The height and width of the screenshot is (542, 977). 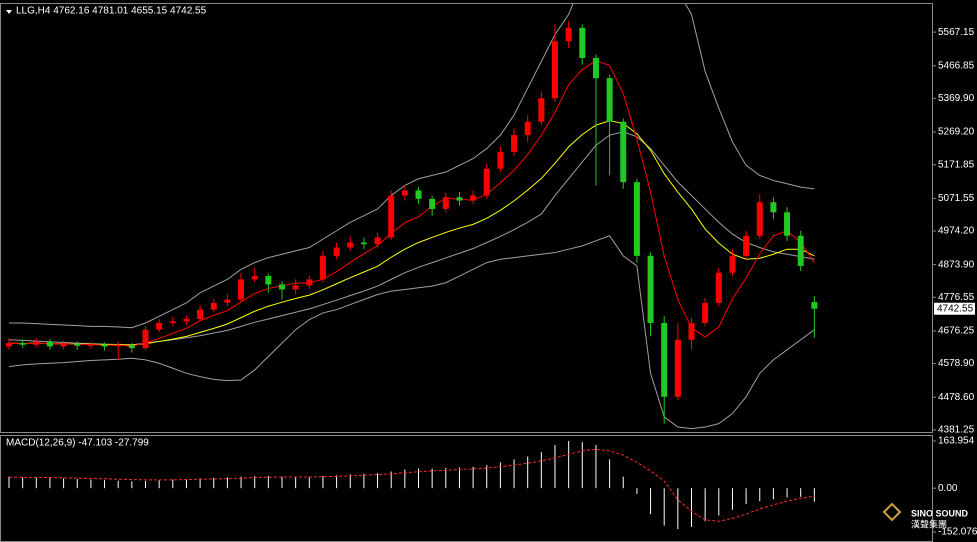 What do you see at coordinates (956, 430) in the screenshot?
I see `y-tick-label: 4381.25` at bounding box center [956, 430].